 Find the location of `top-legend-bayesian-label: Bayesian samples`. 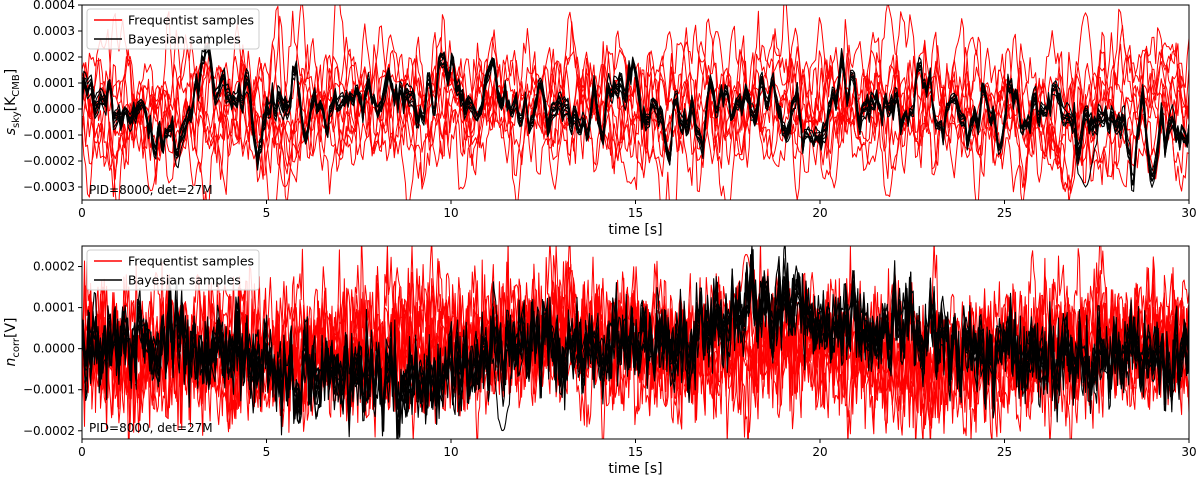

top-legend-bayesian-label: Bayesian samples is located at coordinates (184, 39).